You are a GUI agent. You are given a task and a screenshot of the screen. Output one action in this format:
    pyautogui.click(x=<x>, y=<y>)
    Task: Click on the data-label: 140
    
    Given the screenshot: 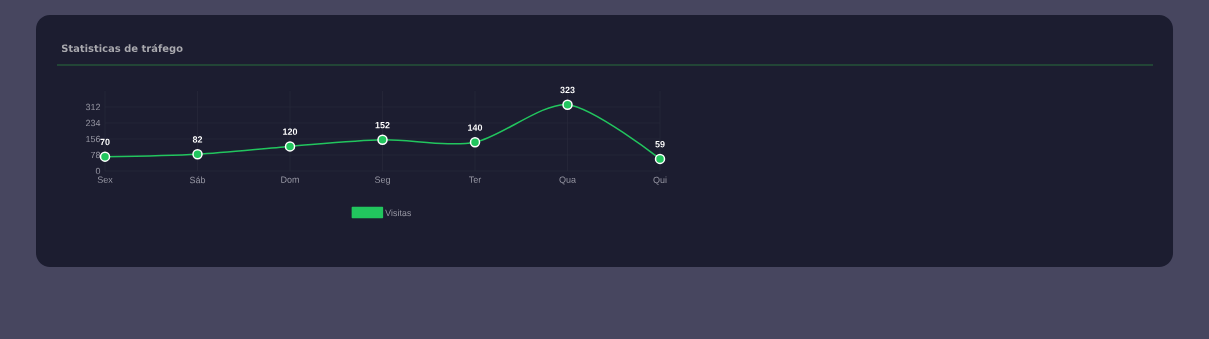 What is the action you would take?
    pyautogui.click(x=475, y=127)
    